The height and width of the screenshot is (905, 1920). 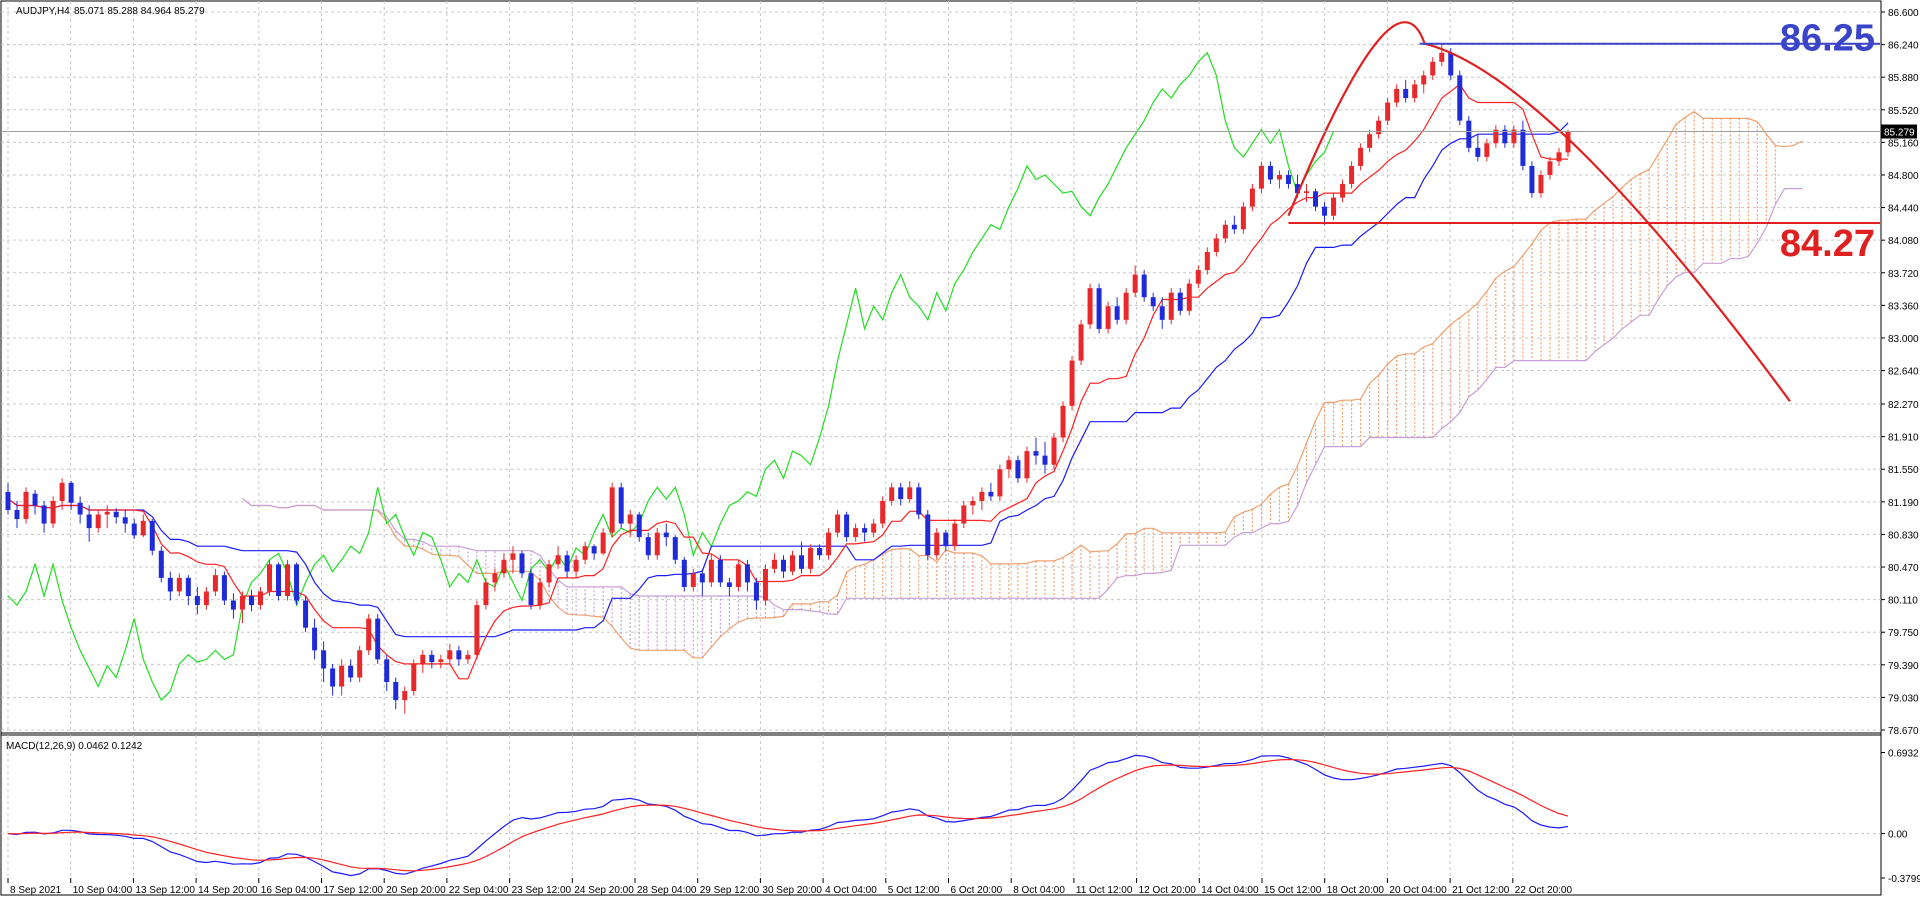 I want to click on price-tick-label: 81.190, so click(x=1903, y=503).